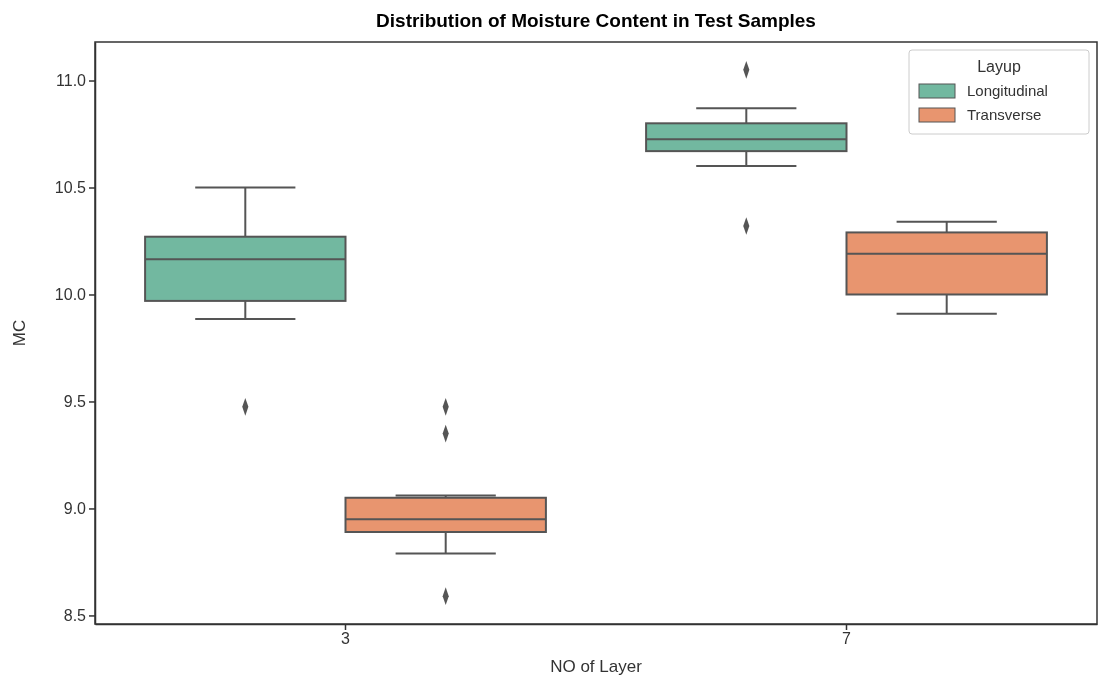  I want to click on legend-label: Transverse, so click(1004, 114).